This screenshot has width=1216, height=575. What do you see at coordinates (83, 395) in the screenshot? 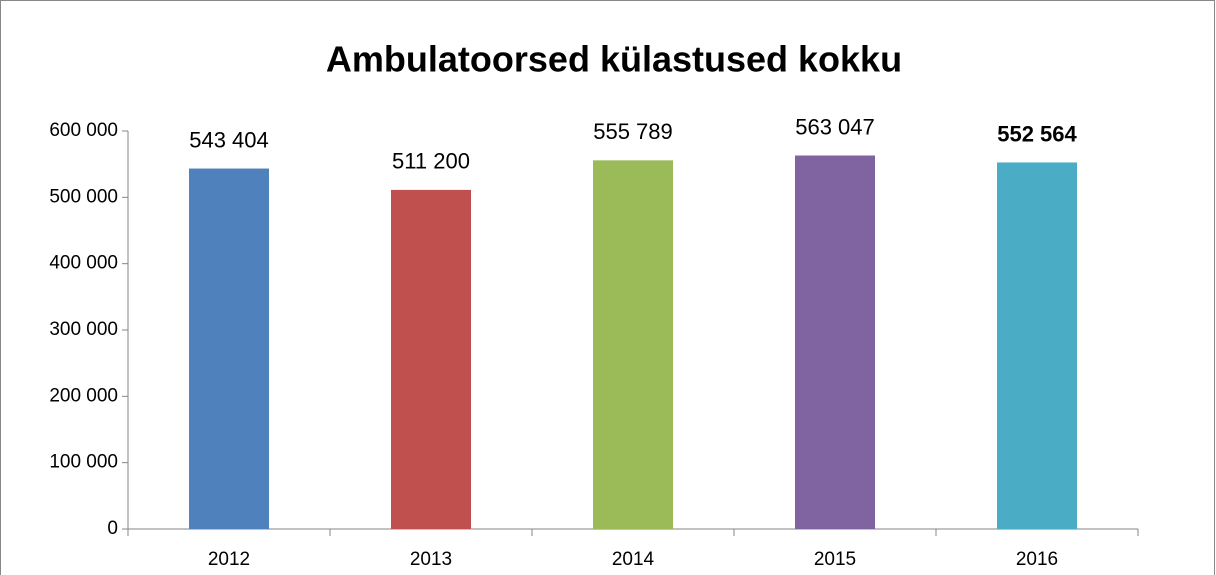
I see `y-tick-label: 200 000` at bounding box center [83, 395].